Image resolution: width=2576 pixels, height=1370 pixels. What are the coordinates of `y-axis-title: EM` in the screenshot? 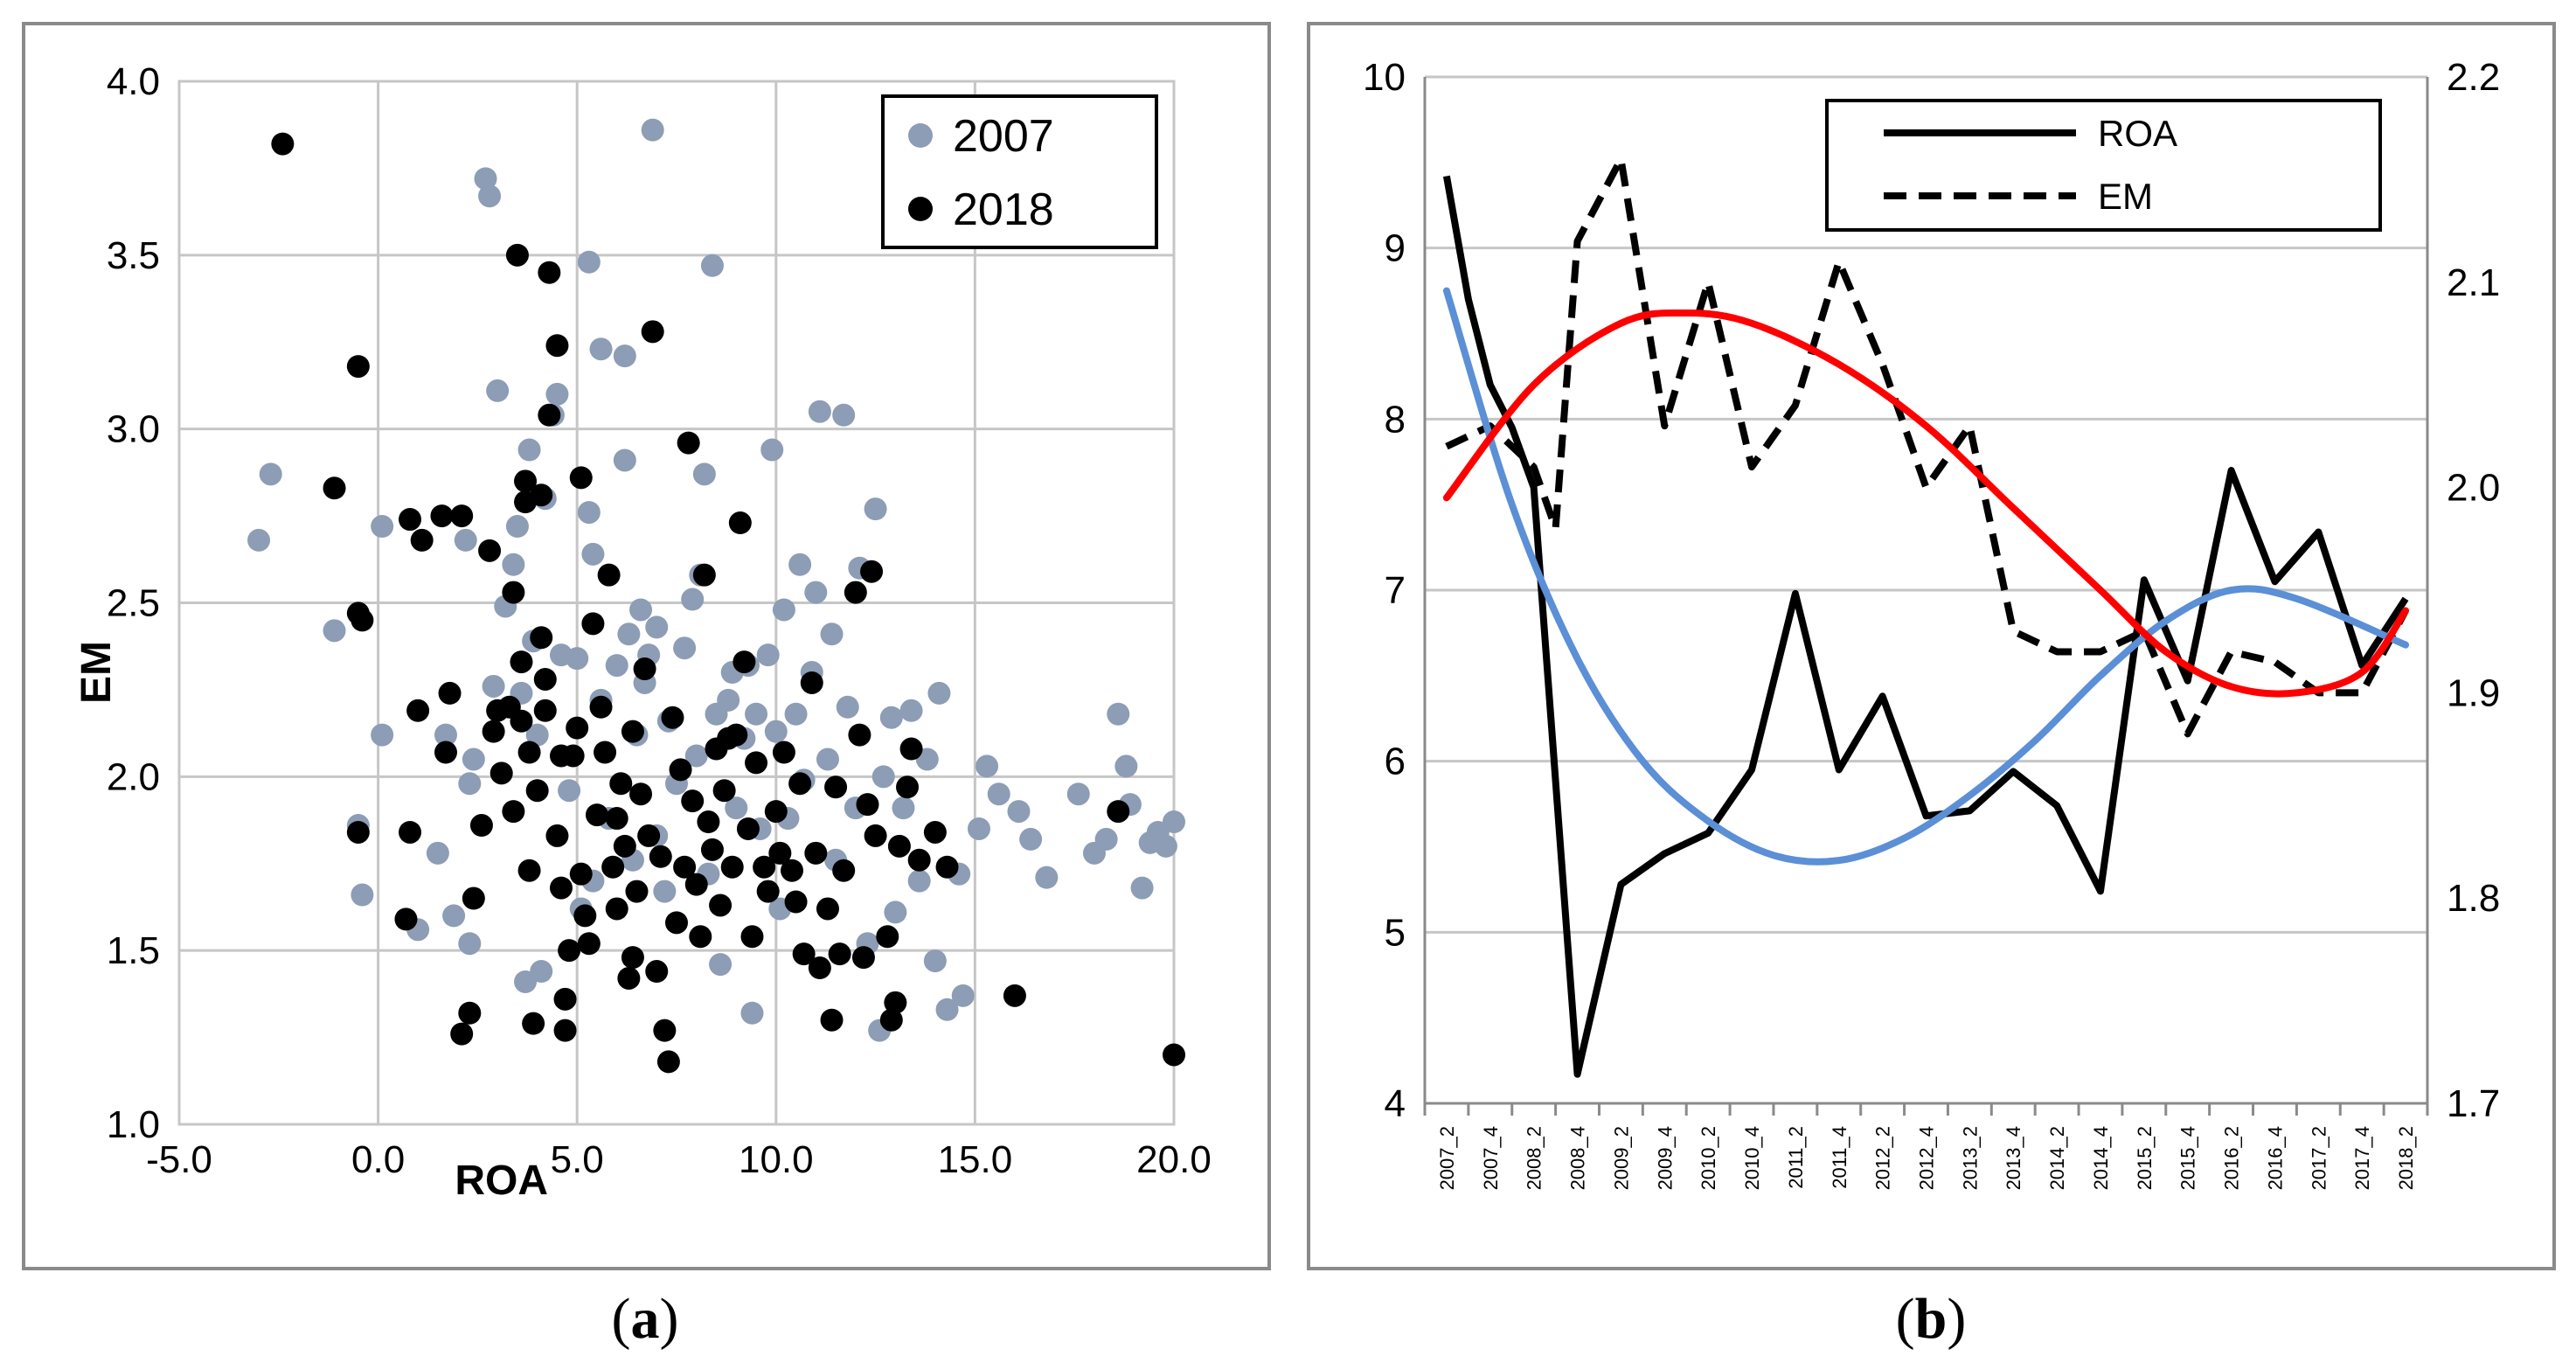 It's located at (96, 673).